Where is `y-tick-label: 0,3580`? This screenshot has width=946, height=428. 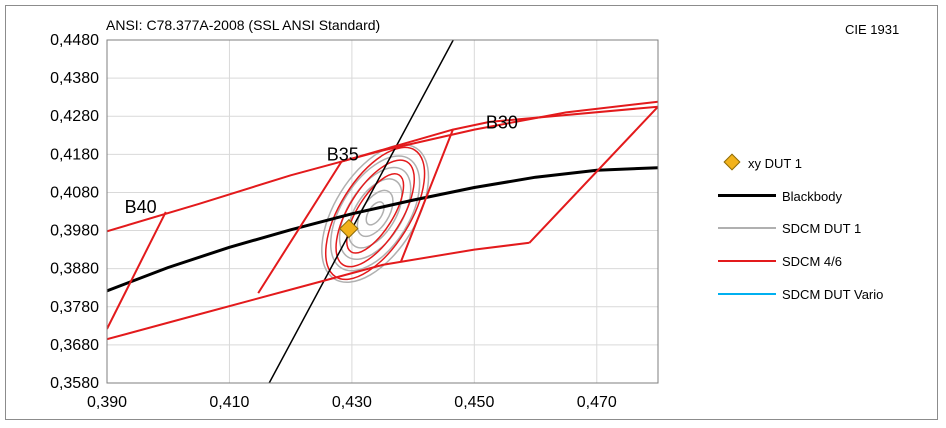
y-tick-label: 0,3580 is located at coordinates (74, 383).